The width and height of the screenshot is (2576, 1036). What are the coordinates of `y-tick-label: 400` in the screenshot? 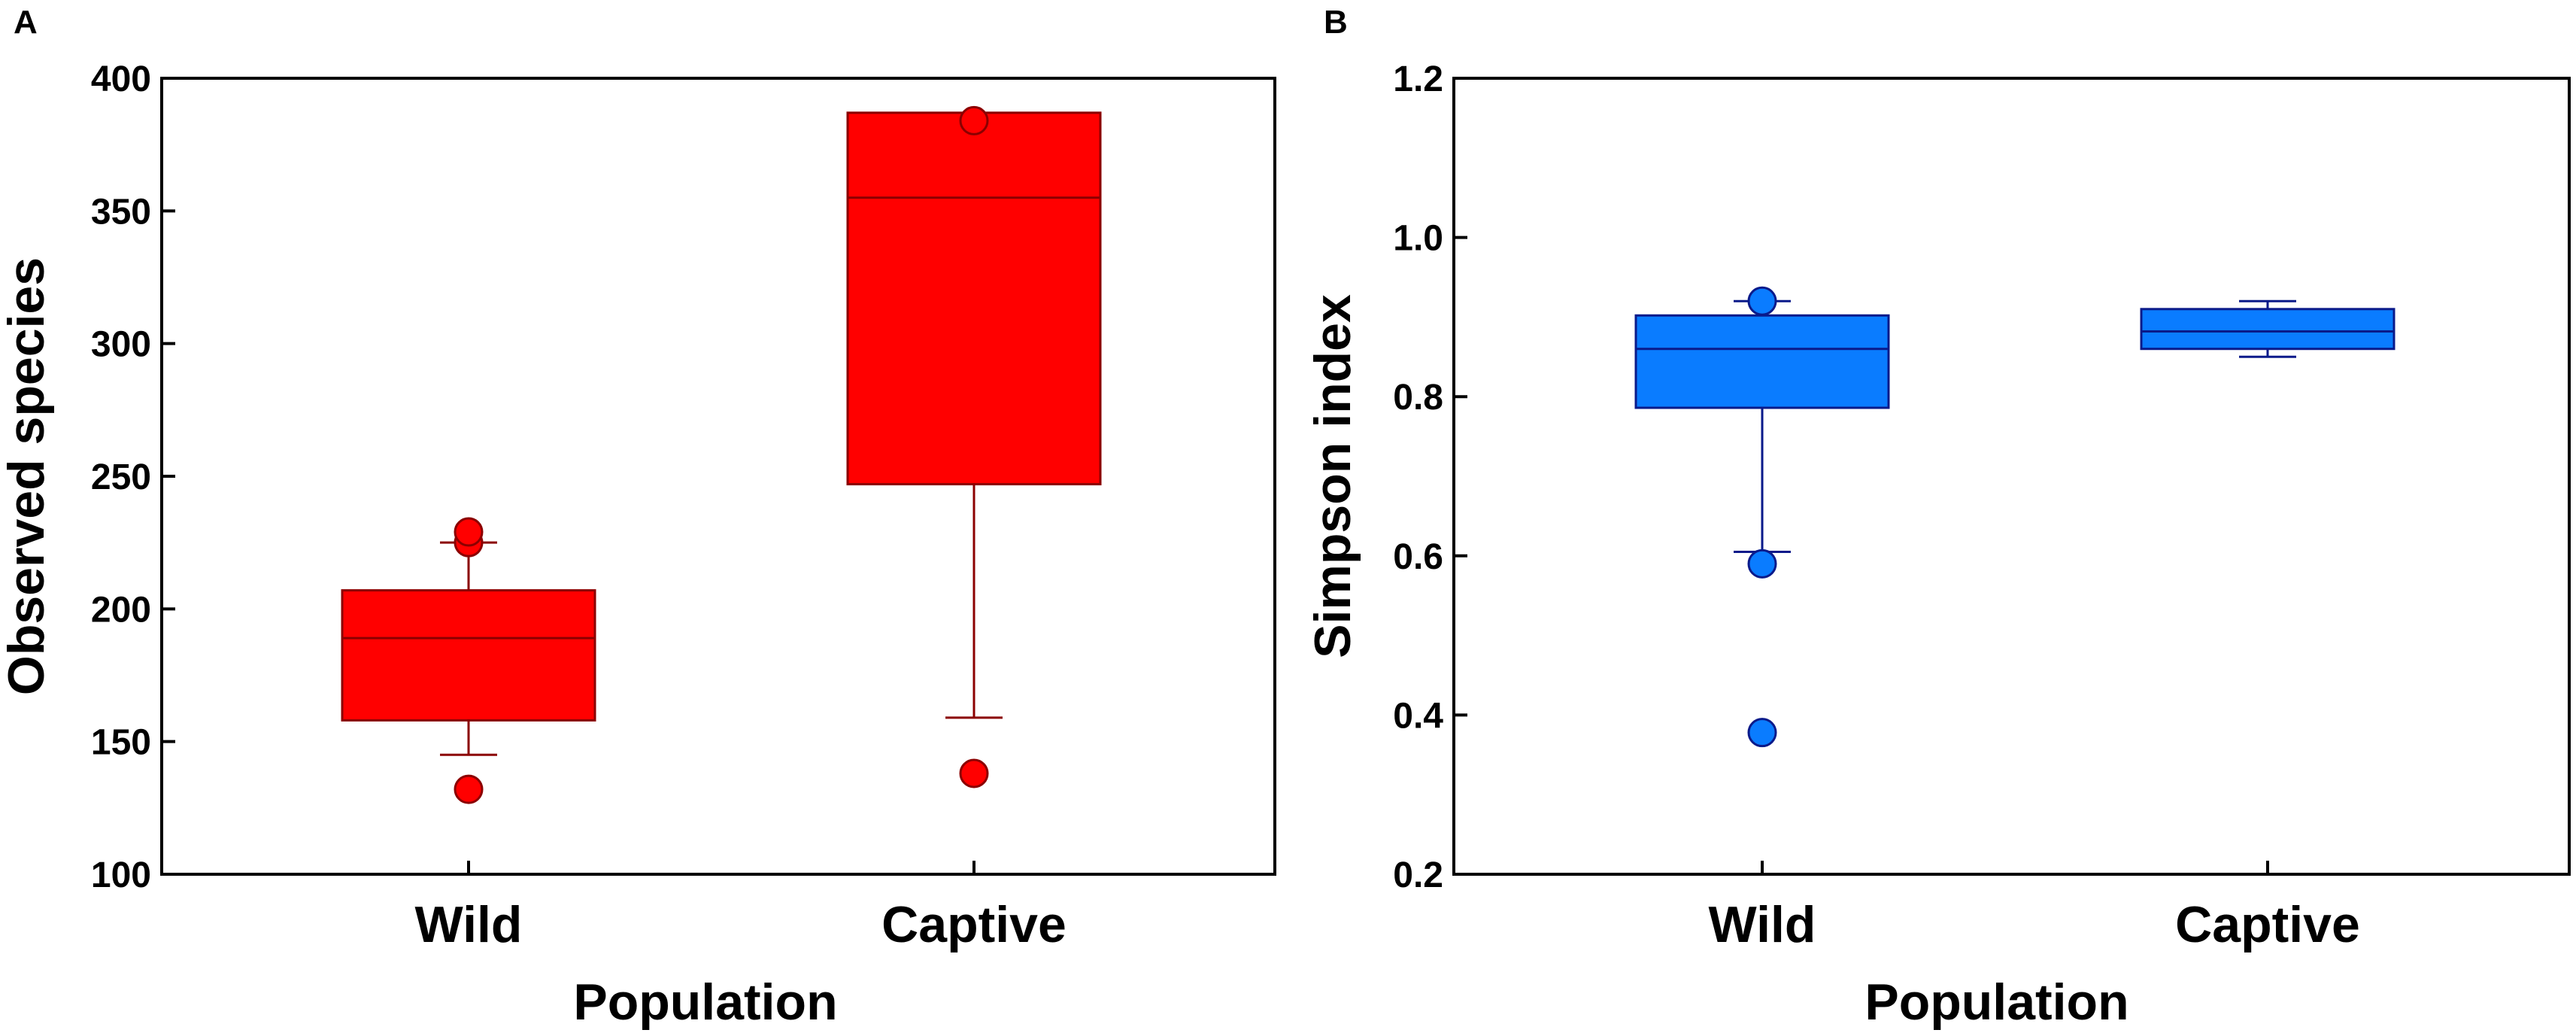 It's located at (121, 79).